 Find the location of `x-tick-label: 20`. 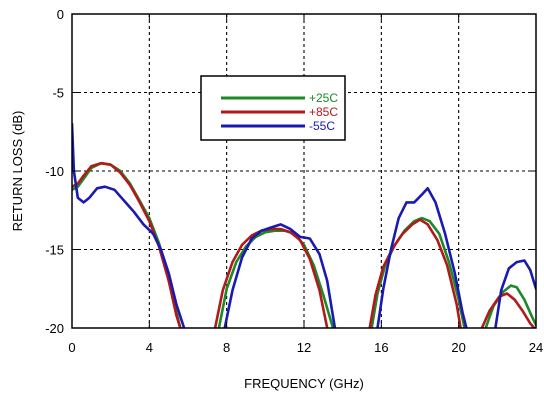

x-tick-label: 20 is located at coordinates (458, 347).